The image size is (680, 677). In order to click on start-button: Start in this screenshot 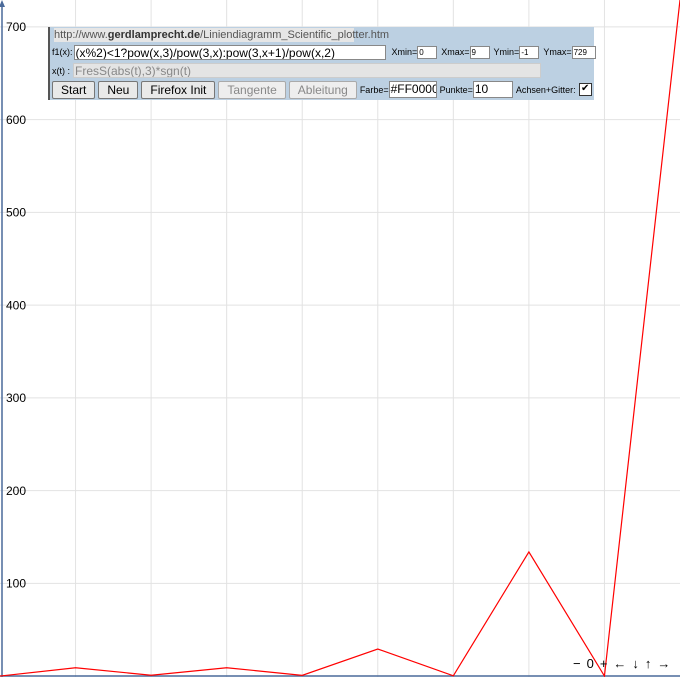, I will do `click(74, 89)`.